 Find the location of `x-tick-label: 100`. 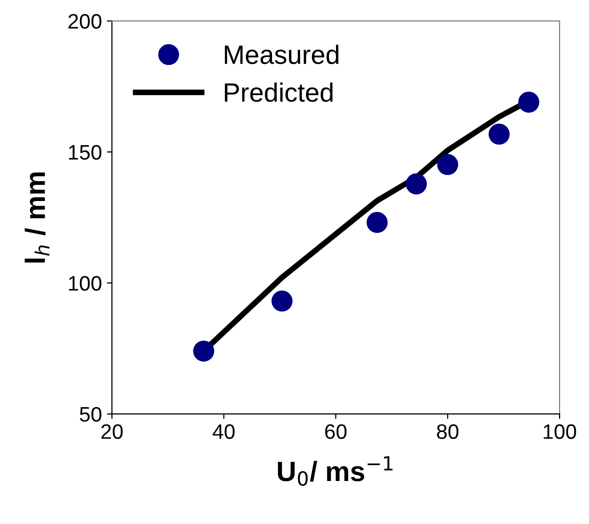

x-tick-label: 100 is located at coordinates (560, 431).